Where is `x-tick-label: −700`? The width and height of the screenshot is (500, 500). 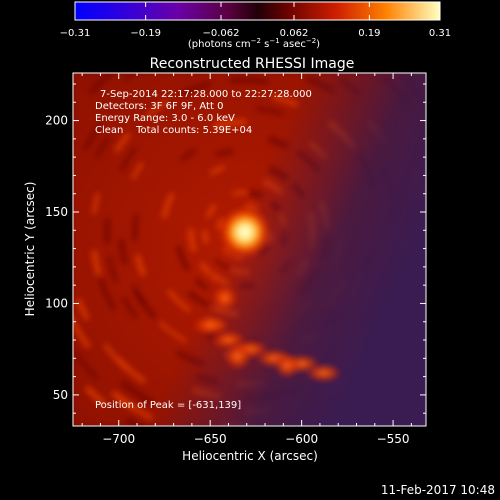
x-tick-label: −700 is located at coordinates (118, 439).